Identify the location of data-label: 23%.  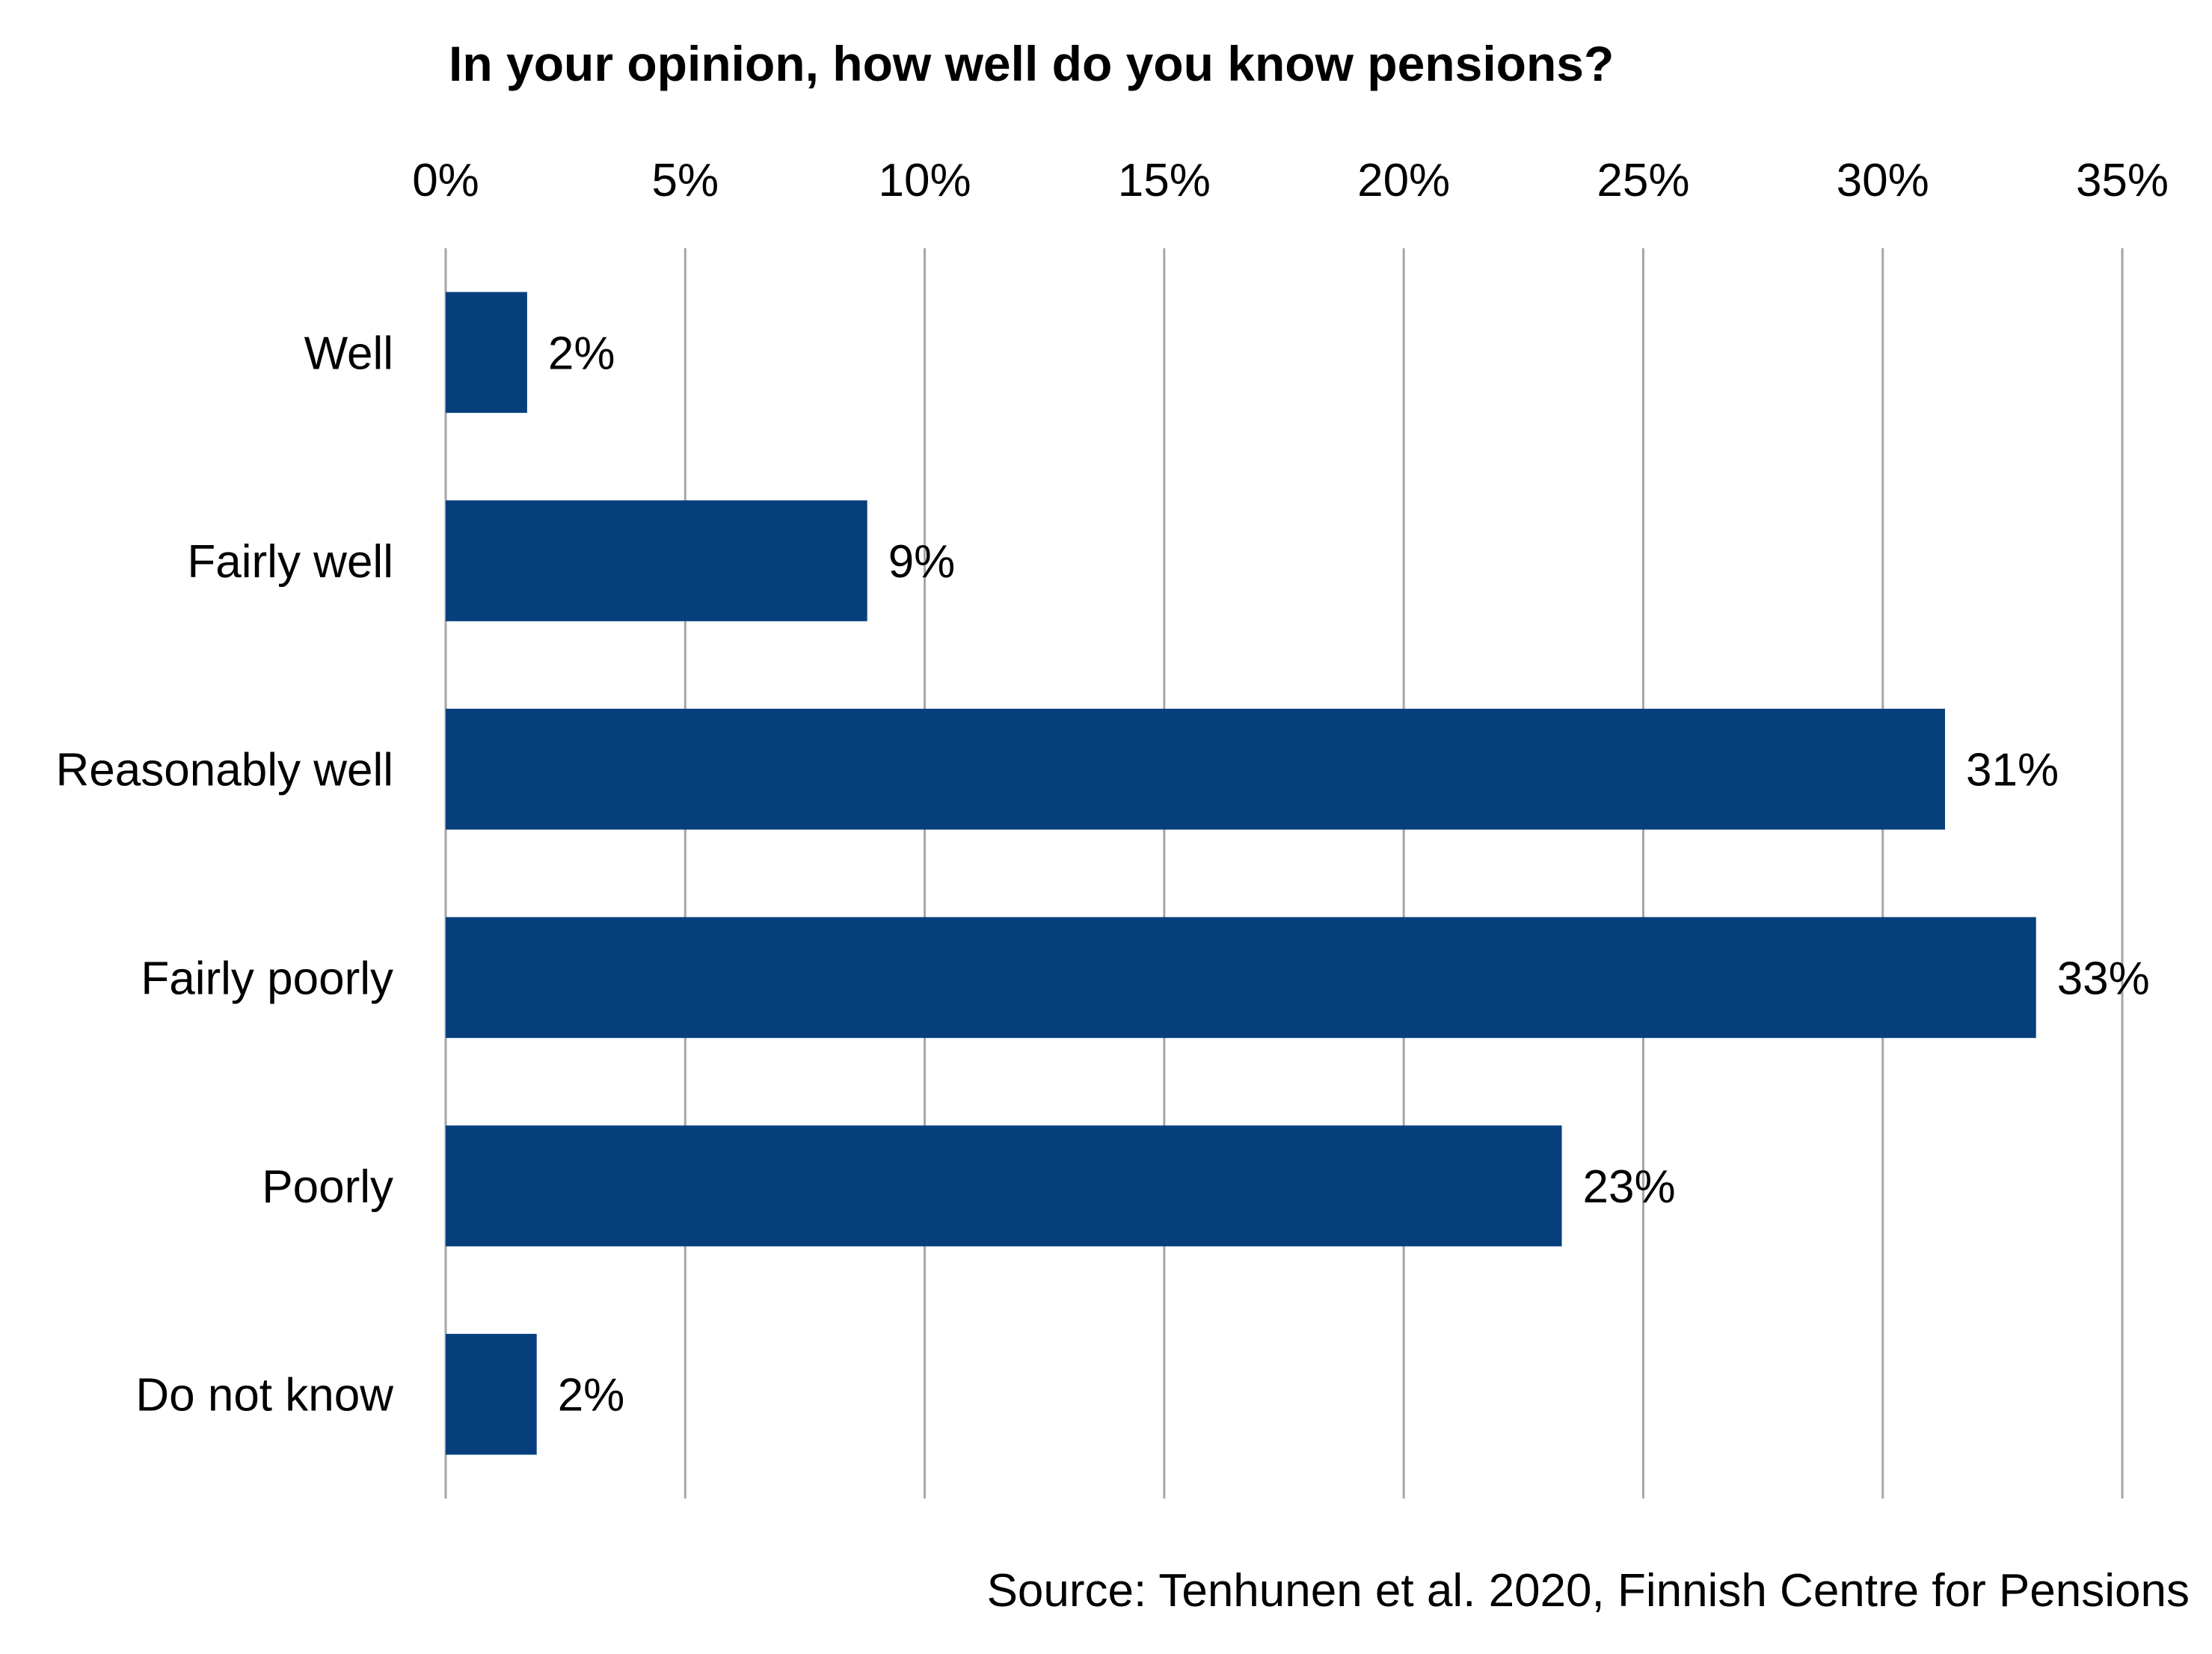
(1629, 1187).